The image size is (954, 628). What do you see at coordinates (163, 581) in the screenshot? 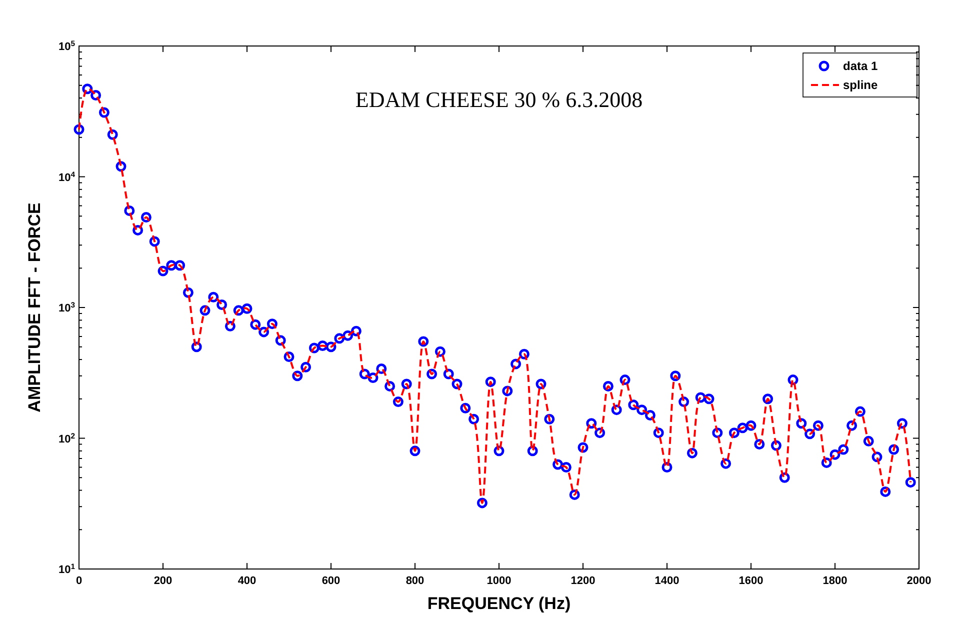
I see `x-tick-label: 200` at bounding box center [163, 581].